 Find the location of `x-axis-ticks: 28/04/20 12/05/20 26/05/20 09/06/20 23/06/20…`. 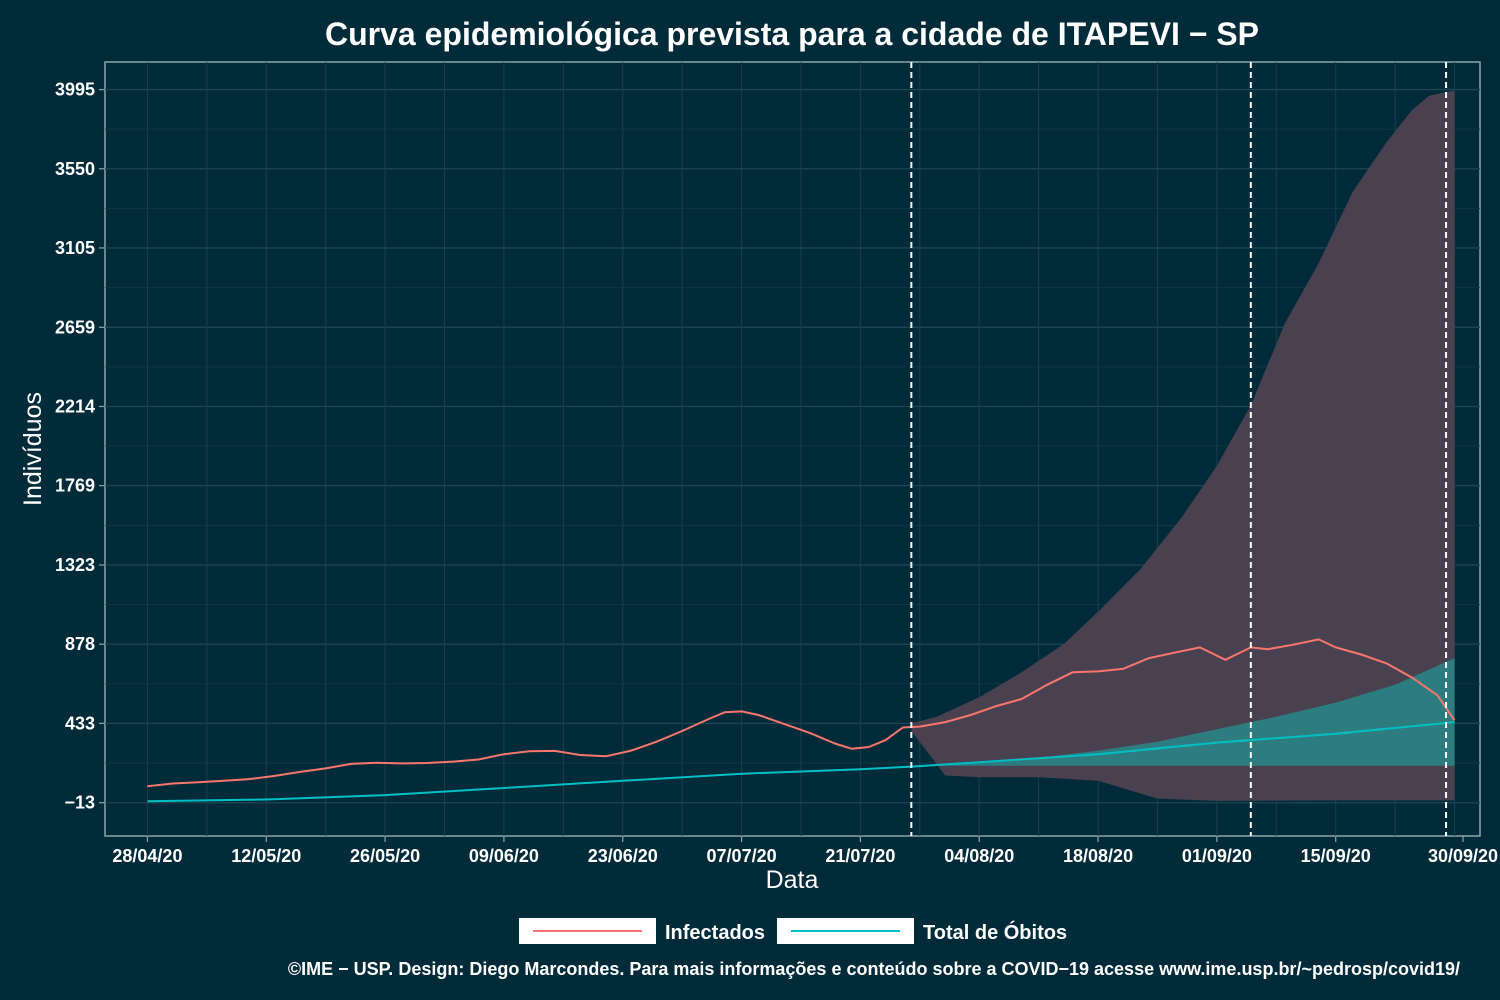

x-axis-ticks: 28/04/20 12/05/20 26/05/20 09/06/20 23/06/20… is located at coordinates (805, 851).